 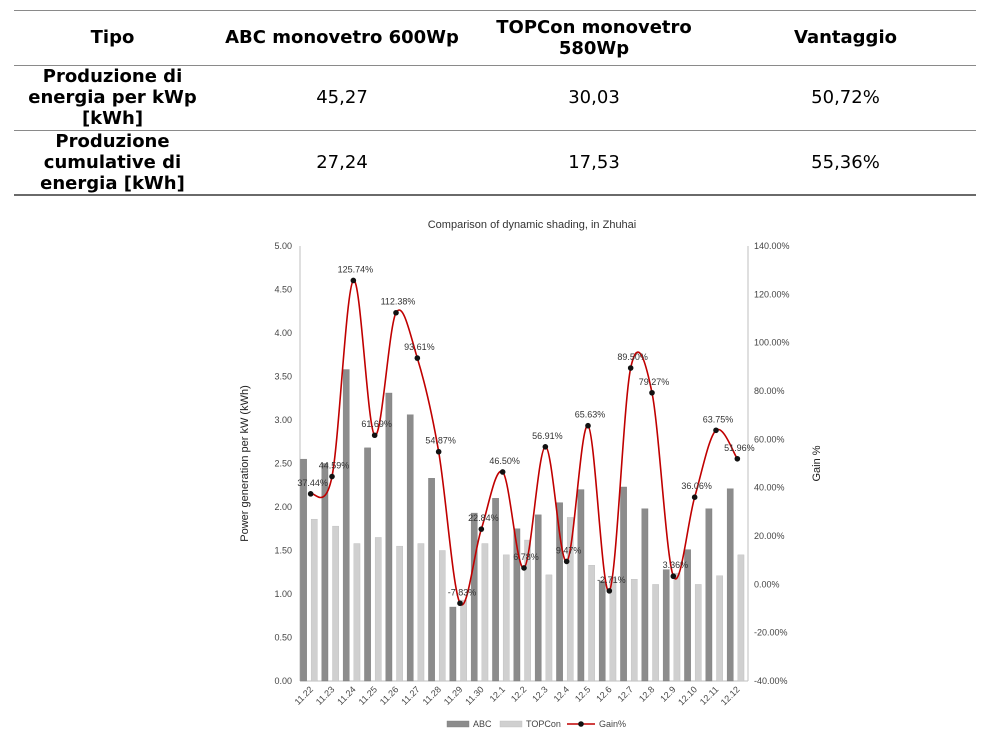 I want to click on y-tick-label: 0.00, so click(x=283, y=681).